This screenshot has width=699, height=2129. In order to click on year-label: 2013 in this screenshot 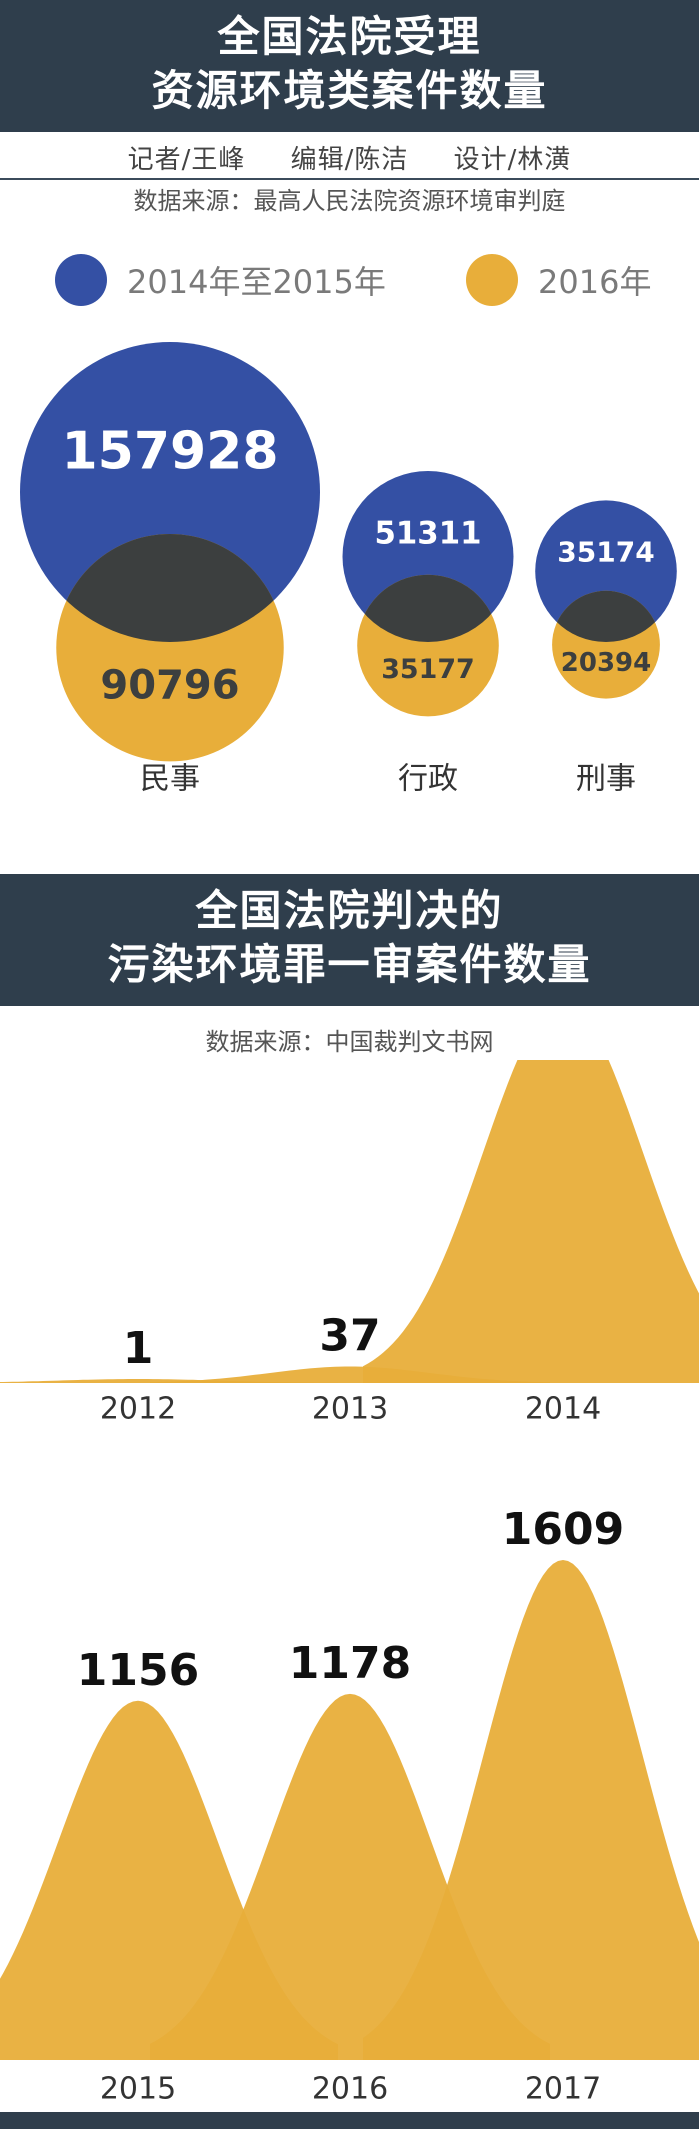, I will do `click(350, 1409)`.